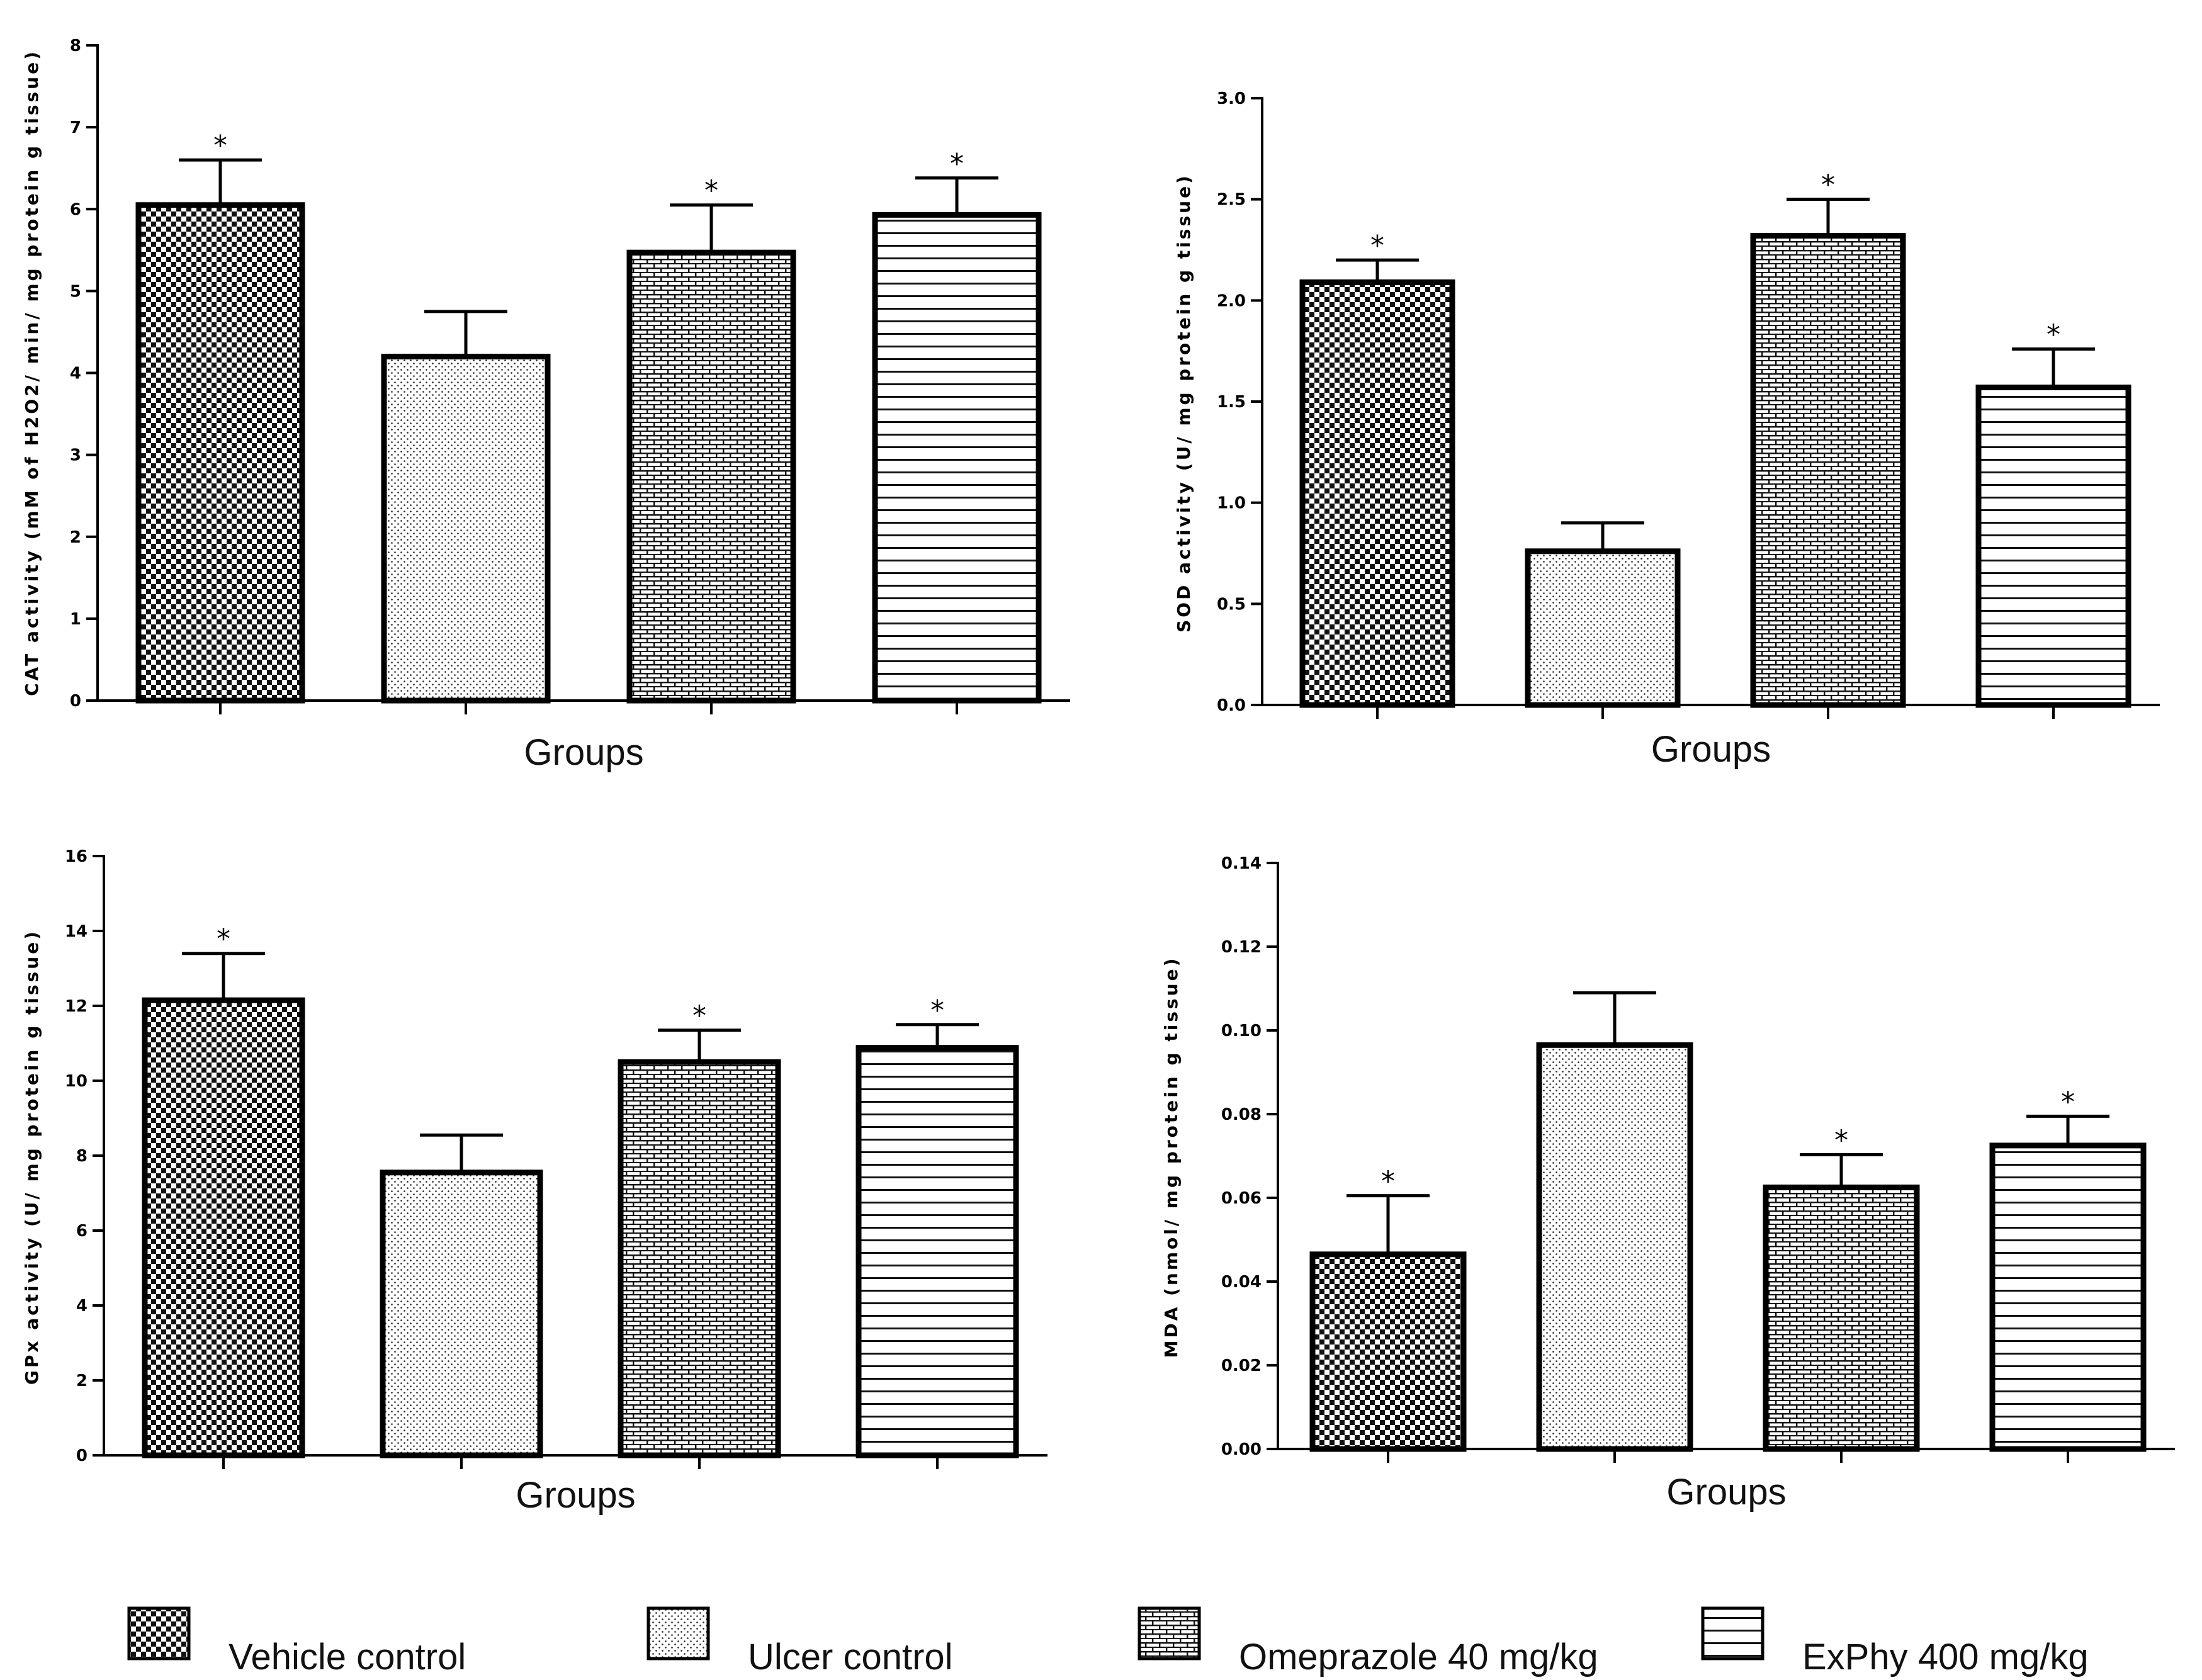  Describe the element at coordinates (76, 1006) in the screenshot. I see `y-tick-label: 12` at that location.